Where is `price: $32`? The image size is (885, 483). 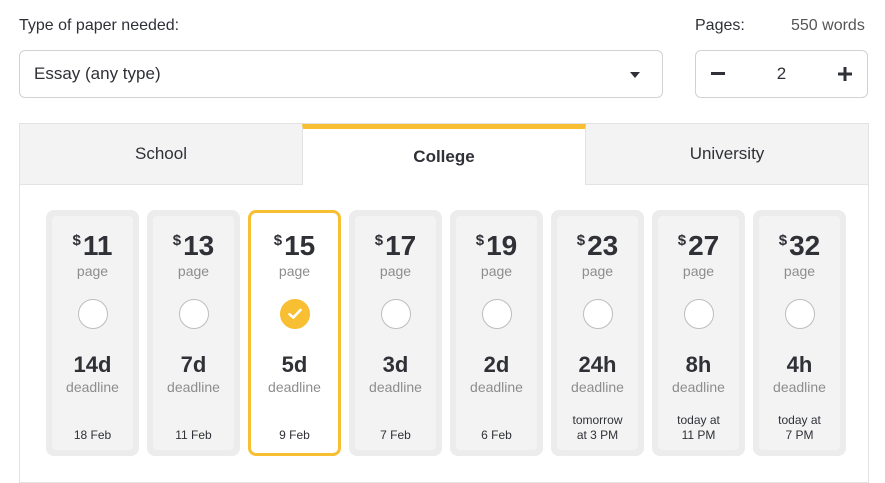 price: $32 is located at coordinates (799, 245).